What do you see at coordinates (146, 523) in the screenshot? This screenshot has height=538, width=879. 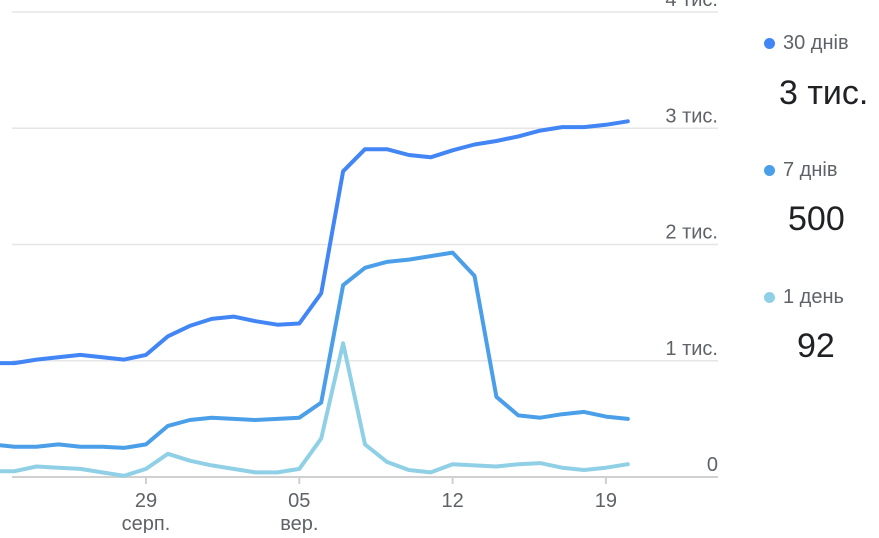 I see `x-tick-month-label-0: серп.` at bounding box center [146, 523].